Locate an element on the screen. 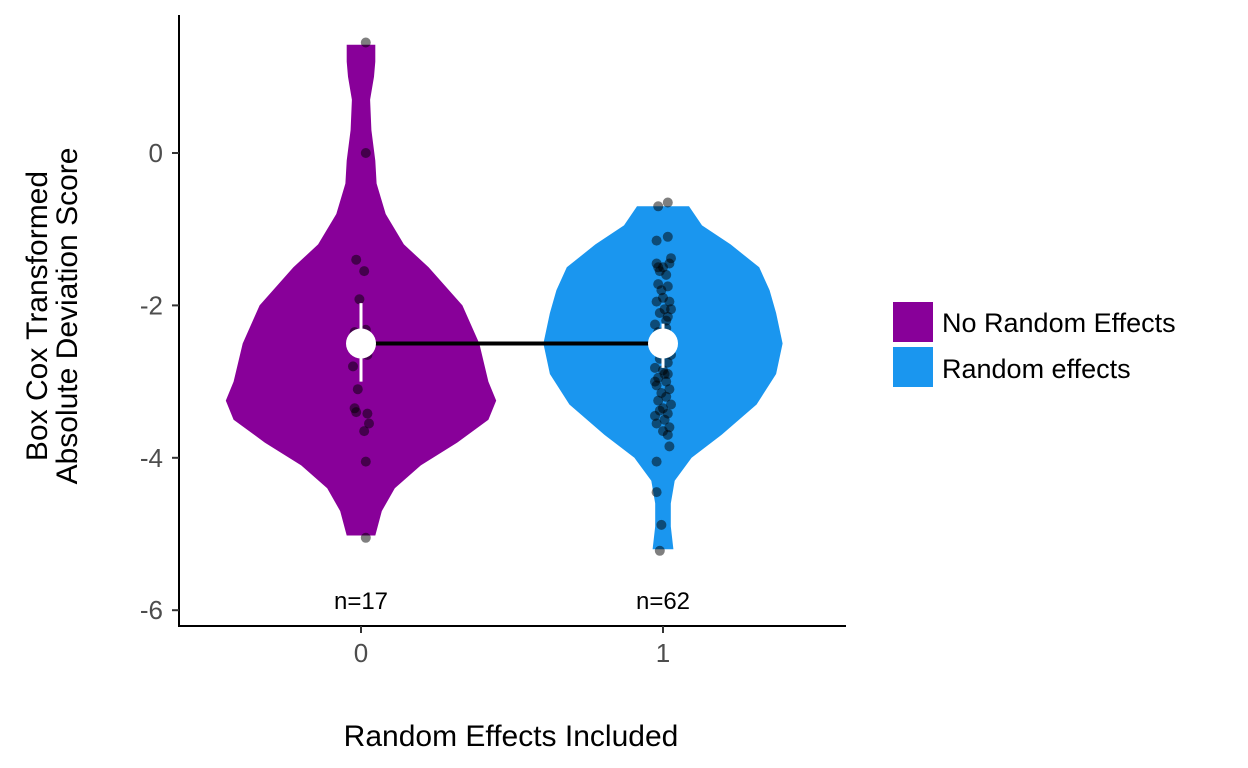 Image resolution: width=1248 pixels, height=768 pixels. legend-label-random-effects: Random effects is located at coordinates (1036, 369).